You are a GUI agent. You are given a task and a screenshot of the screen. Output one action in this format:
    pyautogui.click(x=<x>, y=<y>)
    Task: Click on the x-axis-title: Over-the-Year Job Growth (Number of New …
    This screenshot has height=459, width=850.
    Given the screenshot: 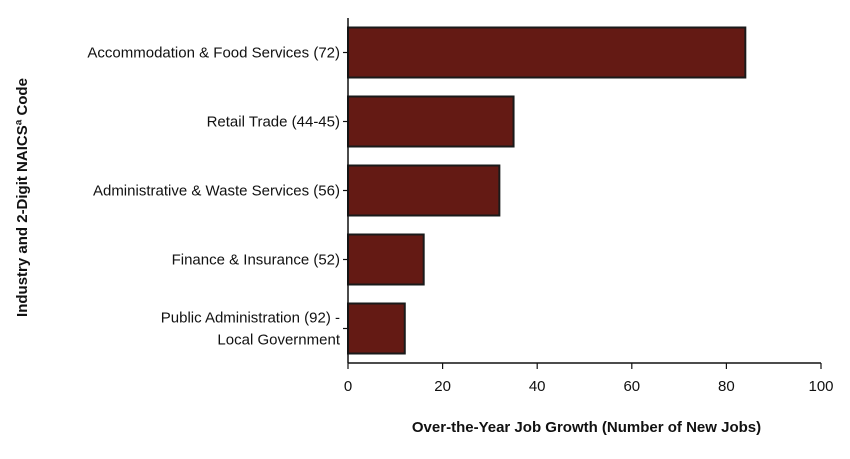 What is the action you would take?
    pyautogui.click(x=586, y=427)
    